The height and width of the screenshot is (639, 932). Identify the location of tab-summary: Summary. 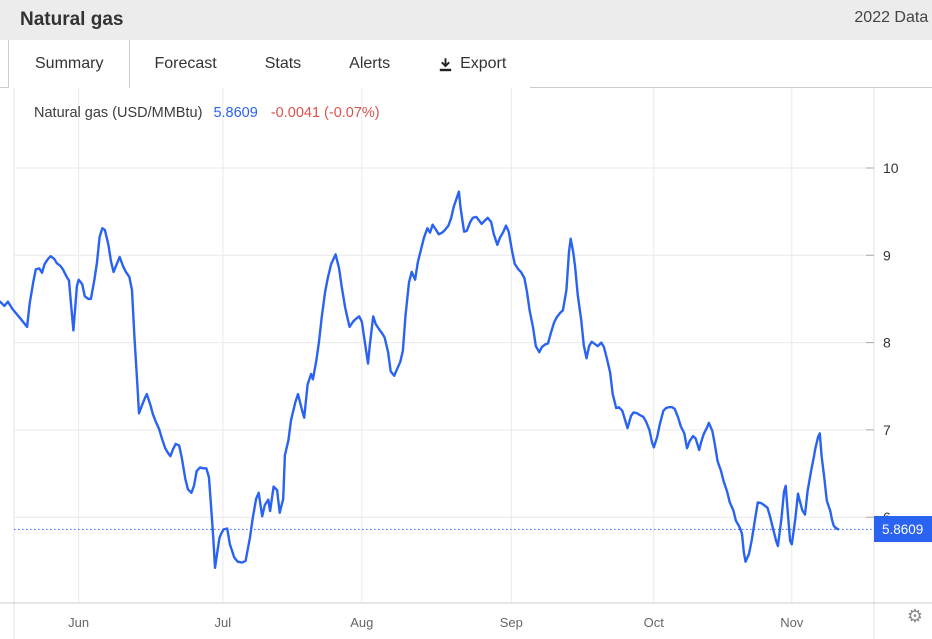
(69, 64).